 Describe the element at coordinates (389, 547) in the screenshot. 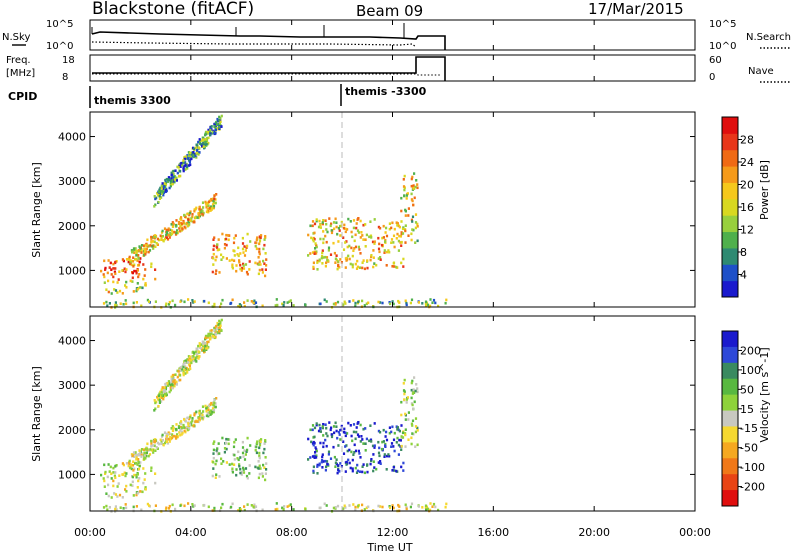

I see `x-axis-label: Time UT` at that location.